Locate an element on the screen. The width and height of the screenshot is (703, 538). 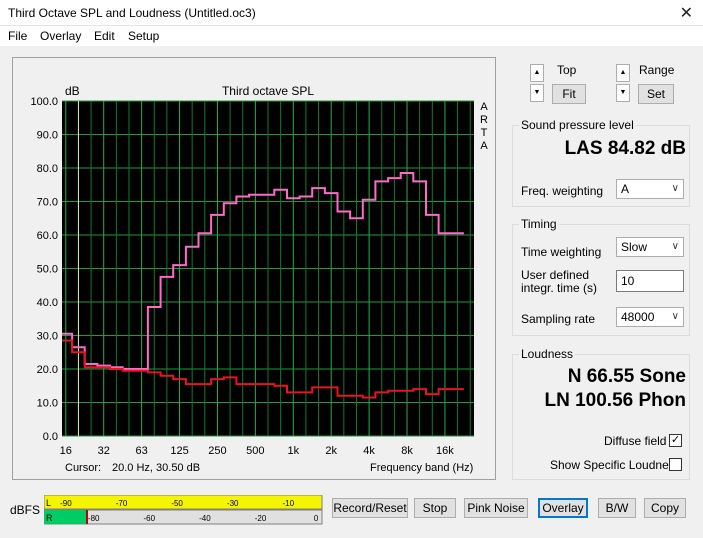
menu-setup: Setup is located at coordinates (144, 36).